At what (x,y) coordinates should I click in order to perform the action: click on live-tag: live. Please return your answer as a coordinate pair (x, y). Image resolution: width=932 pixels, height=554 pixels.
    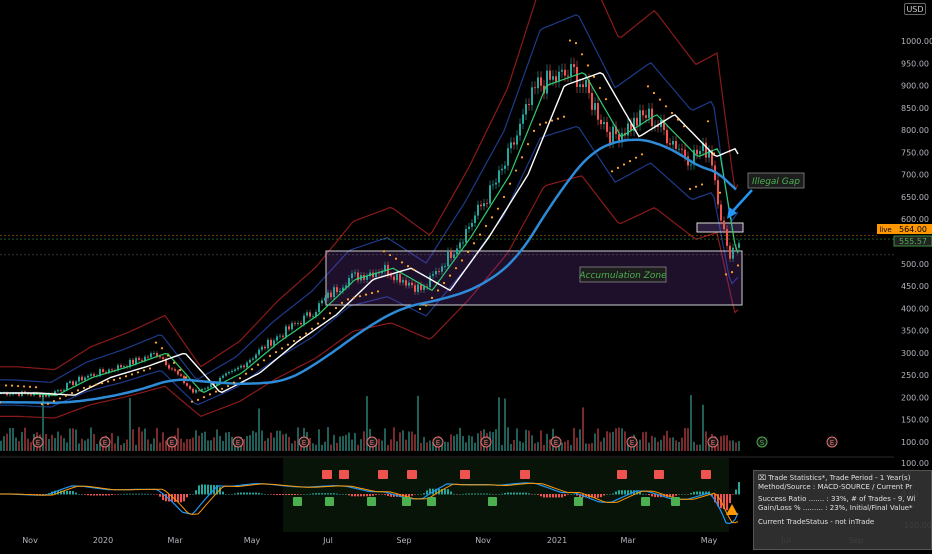
    Looking at the image, I should click on (885, 230).